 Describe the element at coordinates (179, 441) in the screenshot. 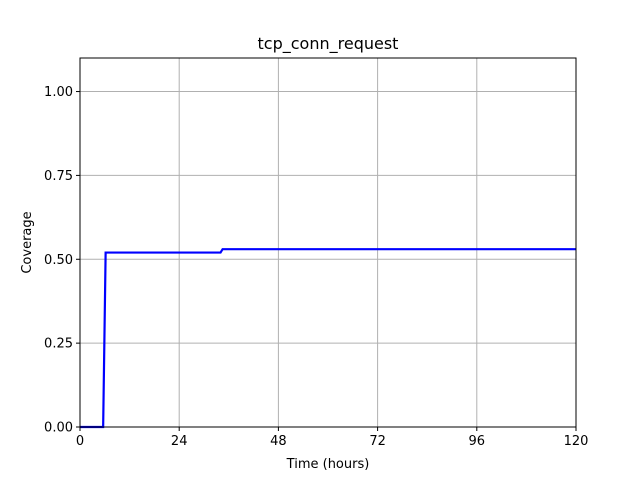

I see `x-tick-label: 24` at that location.